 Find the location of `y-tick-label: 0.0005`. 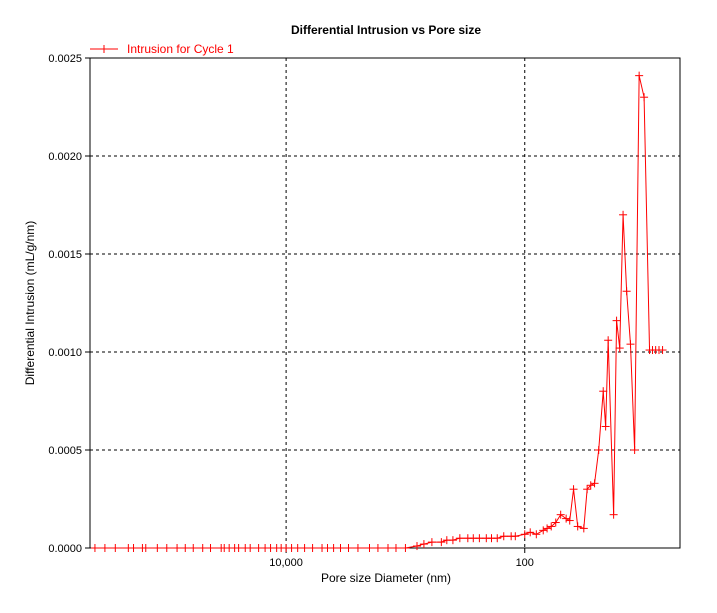

y-tick-label: 0.0005 is located at coordinates (65, 451).